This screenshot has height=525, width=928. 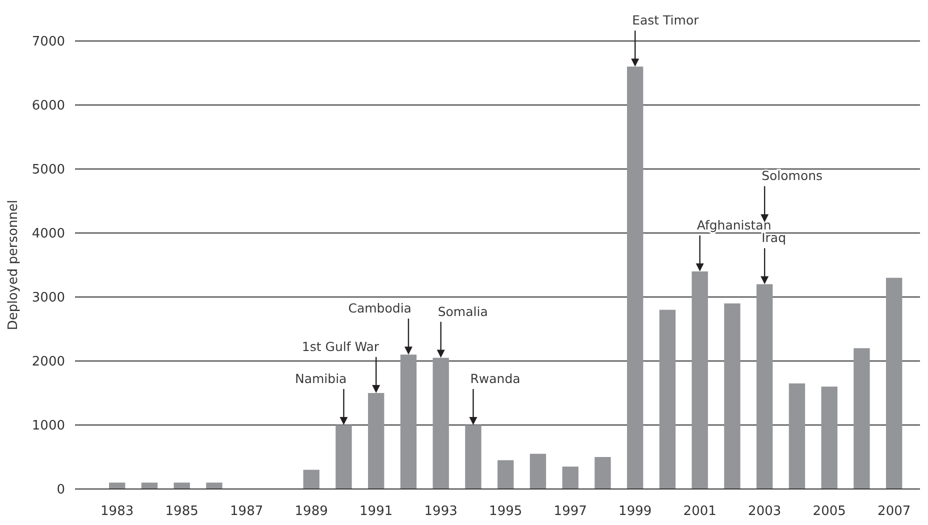 I want to click on annotation: Iraq, so click(x=774, y=238).